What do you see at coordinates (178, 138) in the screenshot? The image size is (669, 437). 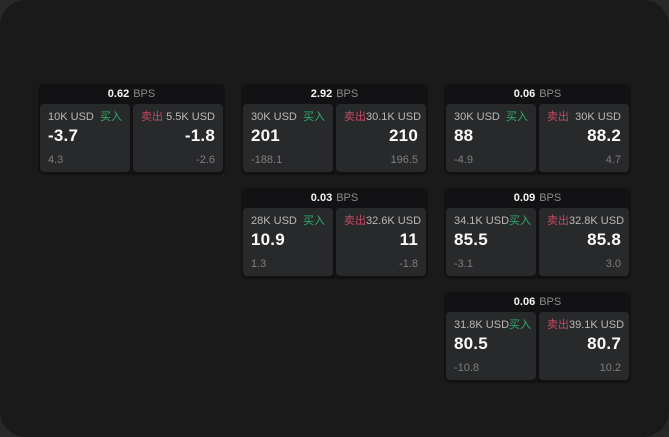 I see `sell-panel: 卖出 5.5K USD -1.8 -2.6` at bounding box center [178, 138].